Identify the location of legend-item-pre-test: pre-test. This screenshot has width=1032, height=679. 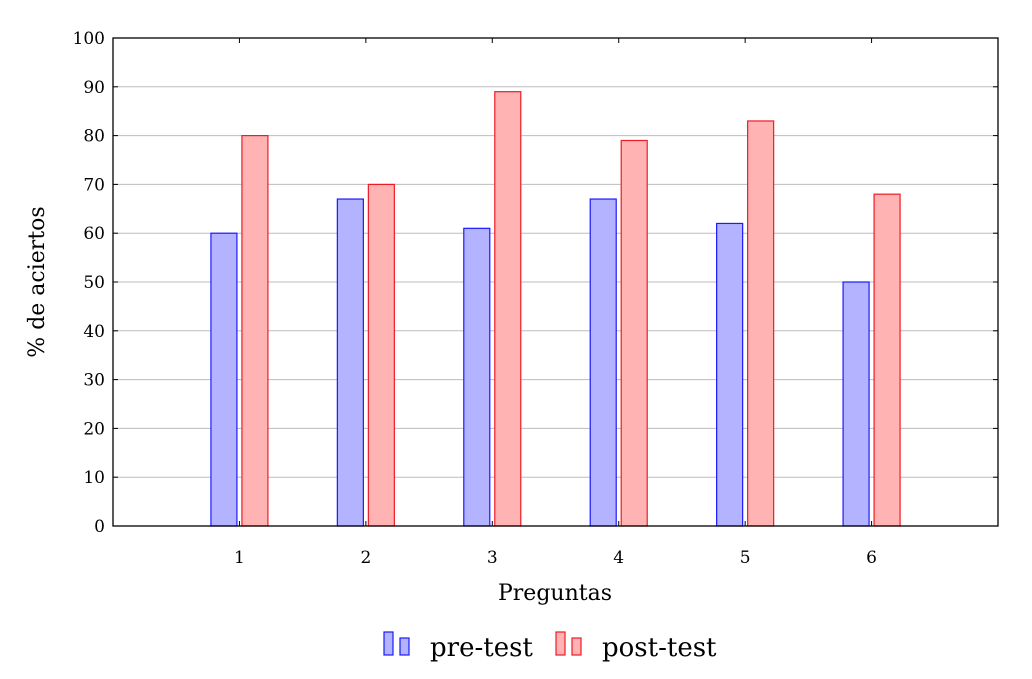
(458, 647).